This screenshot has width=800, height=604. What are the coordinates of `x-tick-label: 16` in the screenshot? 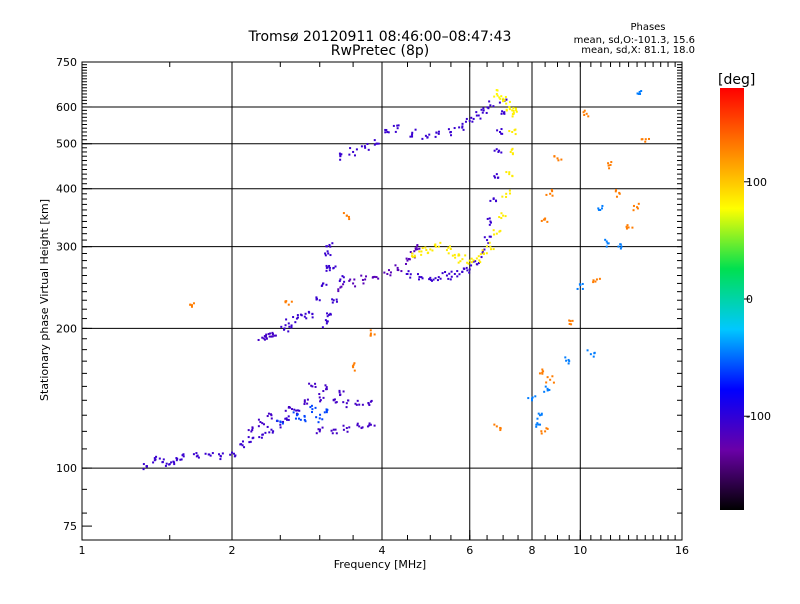 It's located at (682, 550).